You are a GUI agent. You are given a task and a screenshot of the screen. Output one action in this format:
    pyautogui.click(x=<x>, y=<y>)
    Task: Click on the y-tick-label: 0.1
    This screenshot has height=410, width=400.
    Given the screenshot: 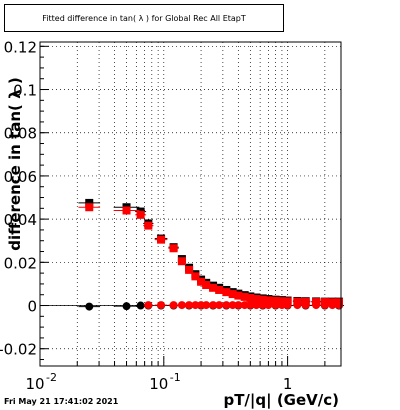 What is the action you would take?
    pyautogui.click(x=25, y=91)
    